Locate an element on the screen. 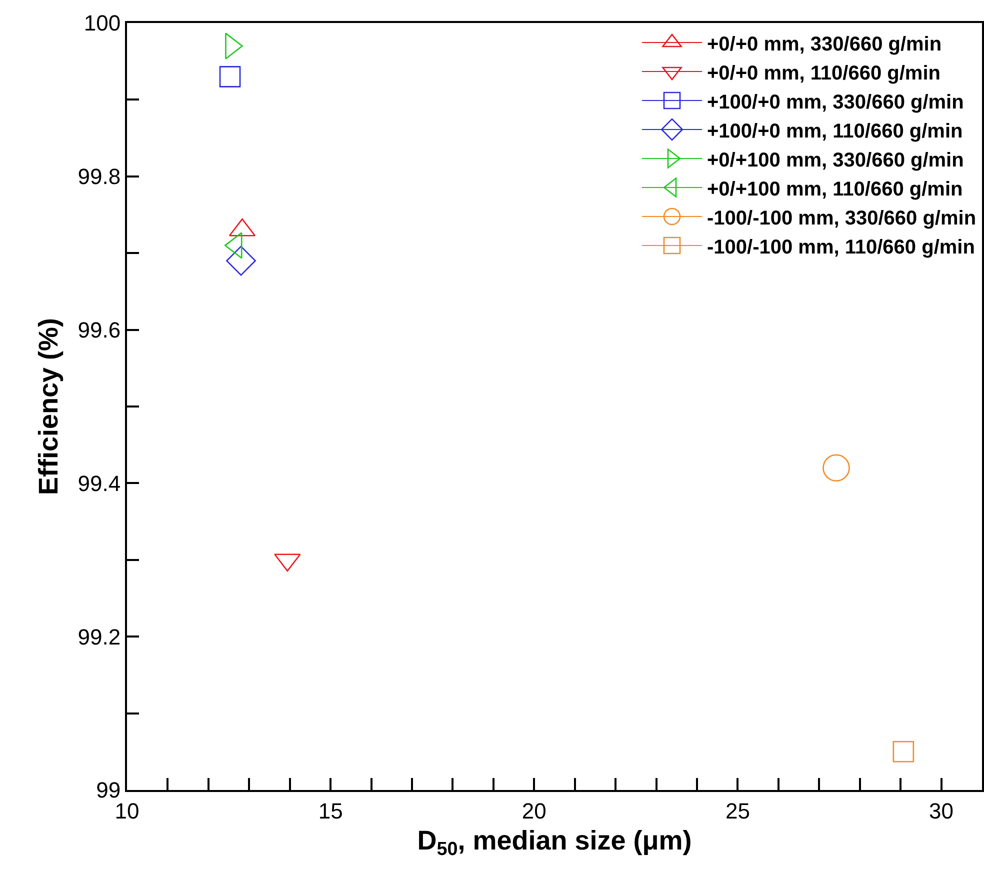 The image size is (984, 882). legend-label: +0/+100 mm, 330/660 g/min is located at coordinates (835, 160).